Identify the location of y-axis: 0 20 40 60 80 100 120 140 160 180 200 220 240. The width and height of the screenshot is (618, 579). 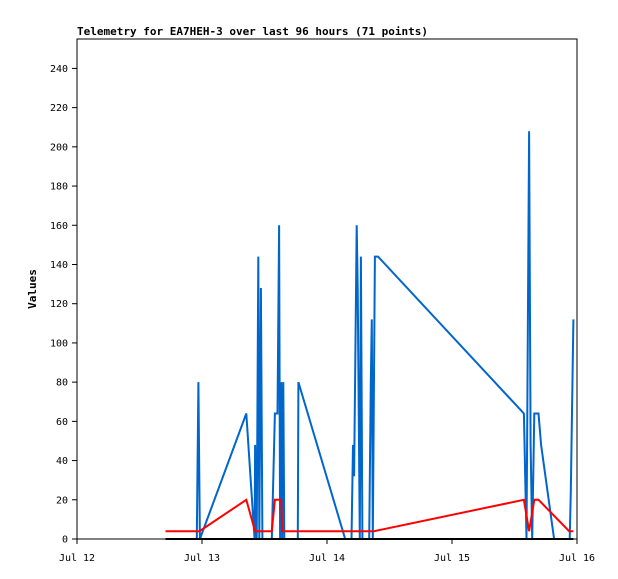
(63, 305).